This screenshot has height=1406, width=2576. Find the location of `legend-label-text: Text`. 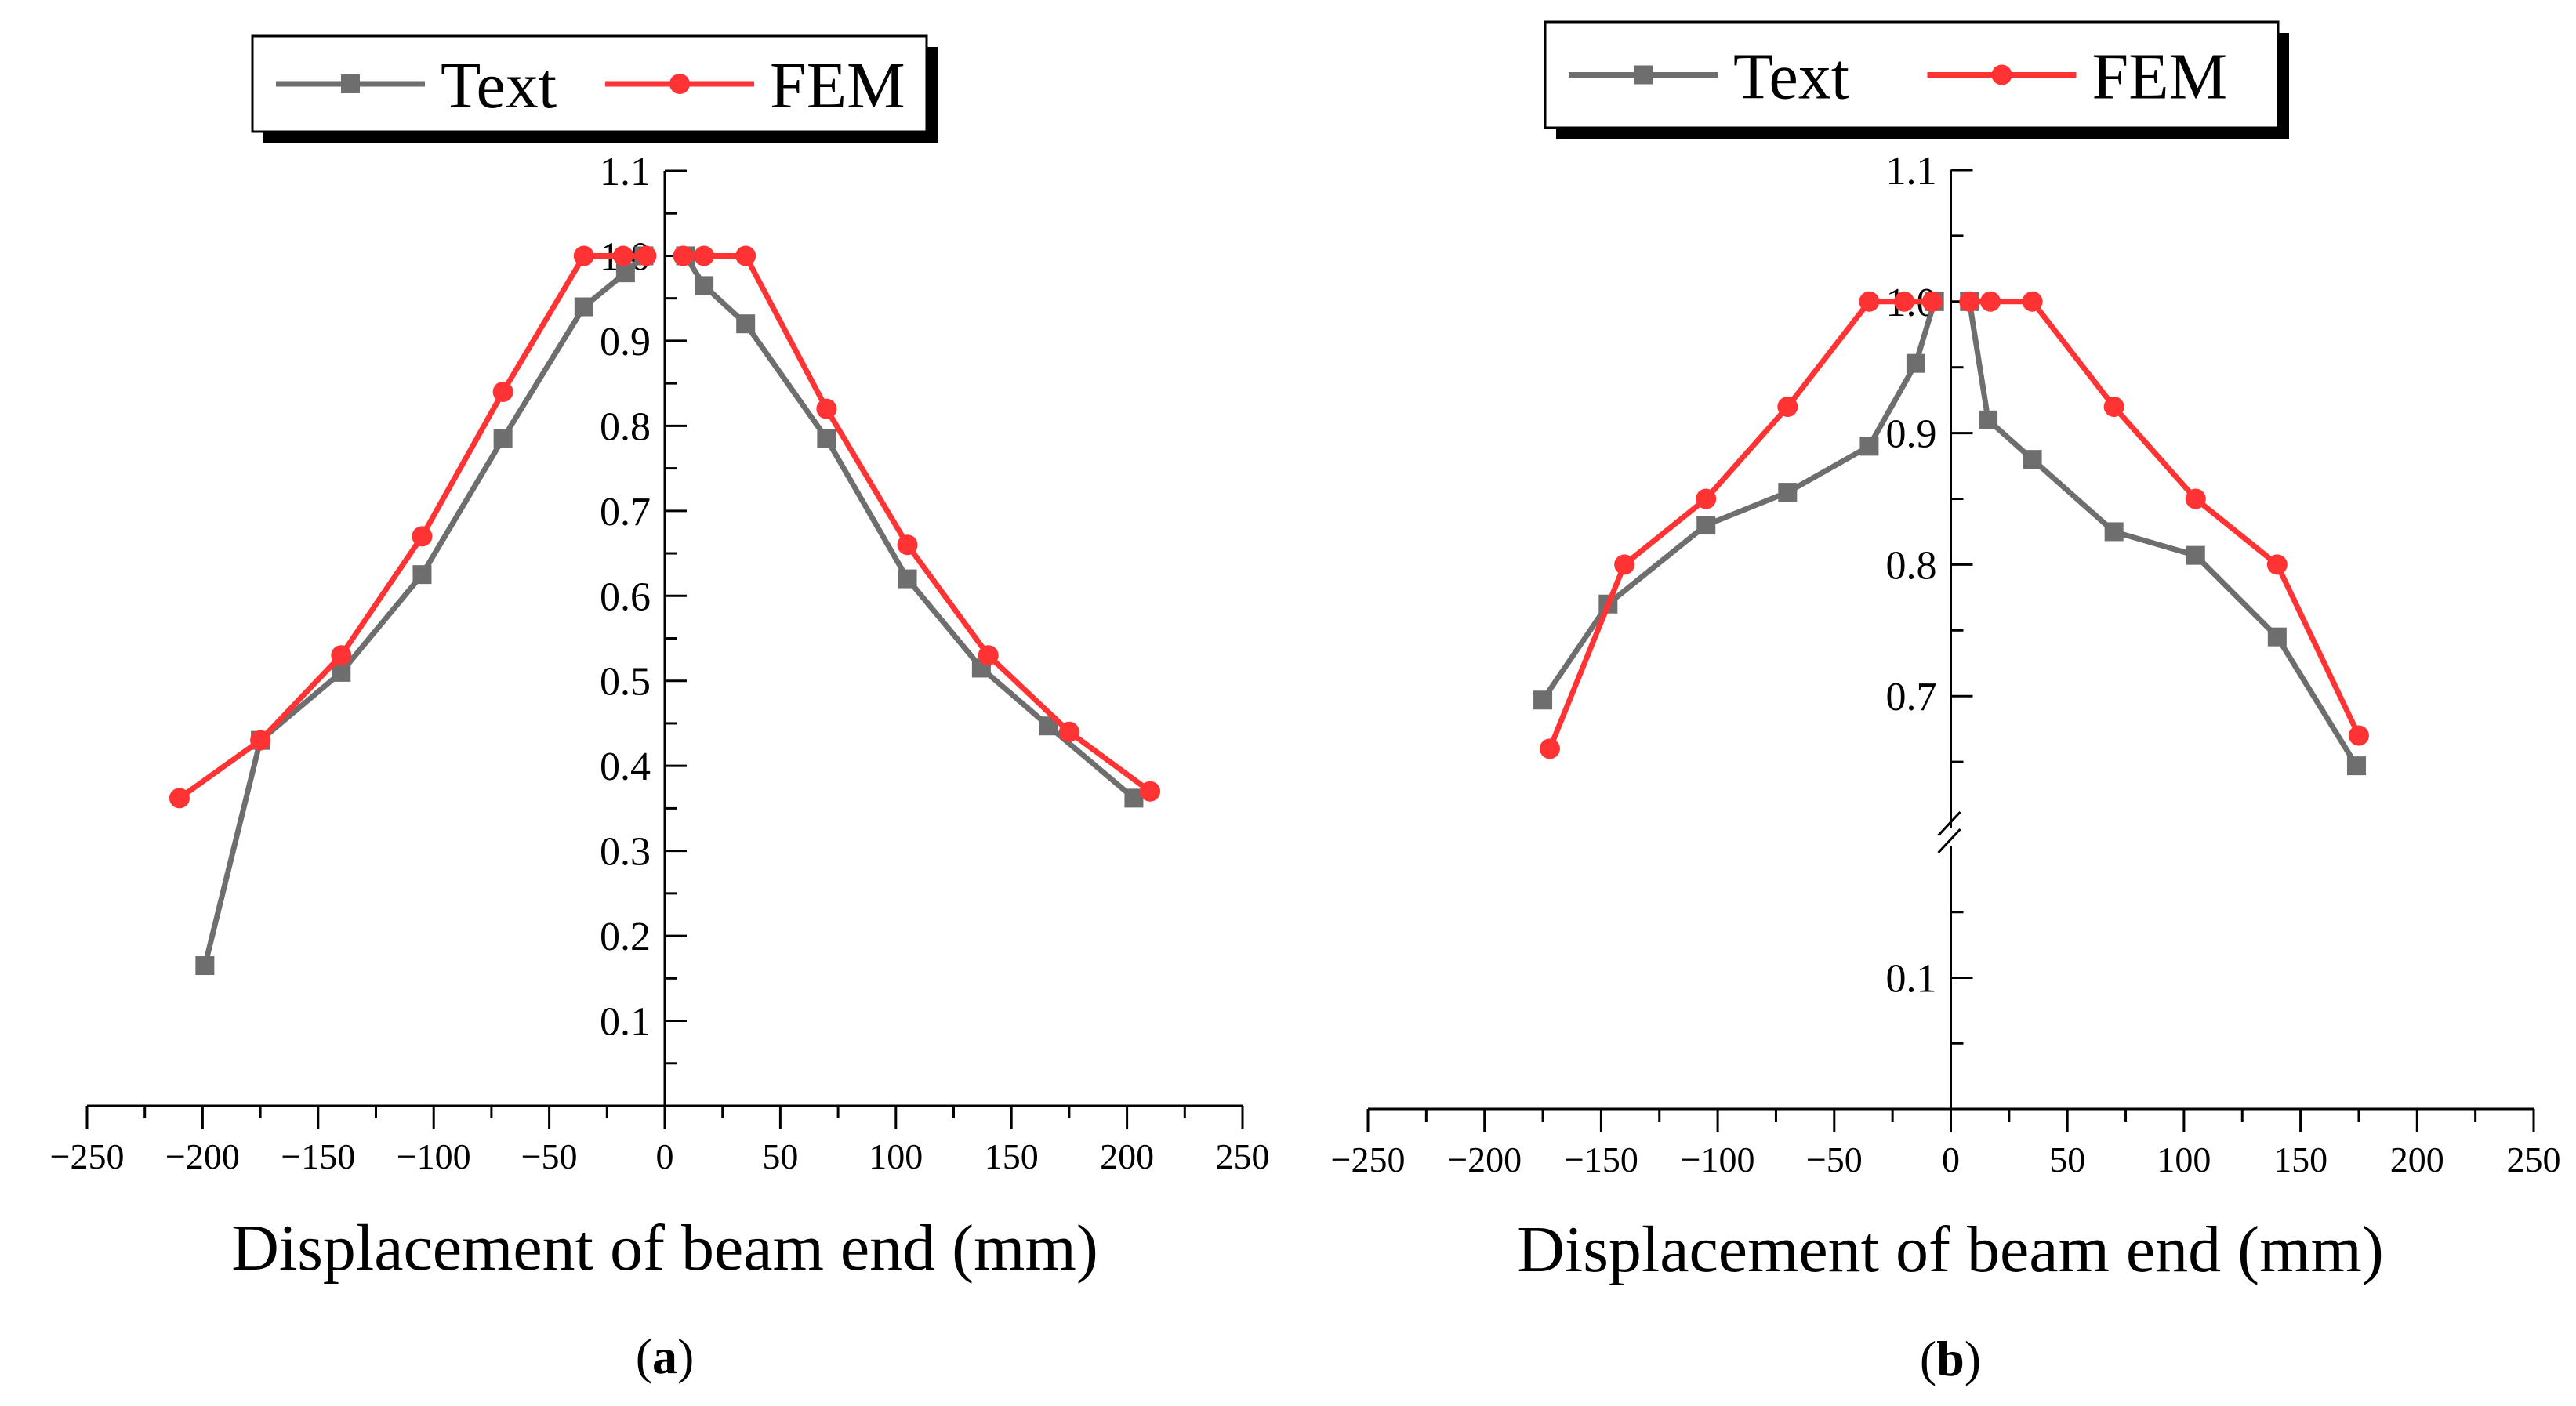

legend-label-text: Text is located at coordinates (1791, 77).